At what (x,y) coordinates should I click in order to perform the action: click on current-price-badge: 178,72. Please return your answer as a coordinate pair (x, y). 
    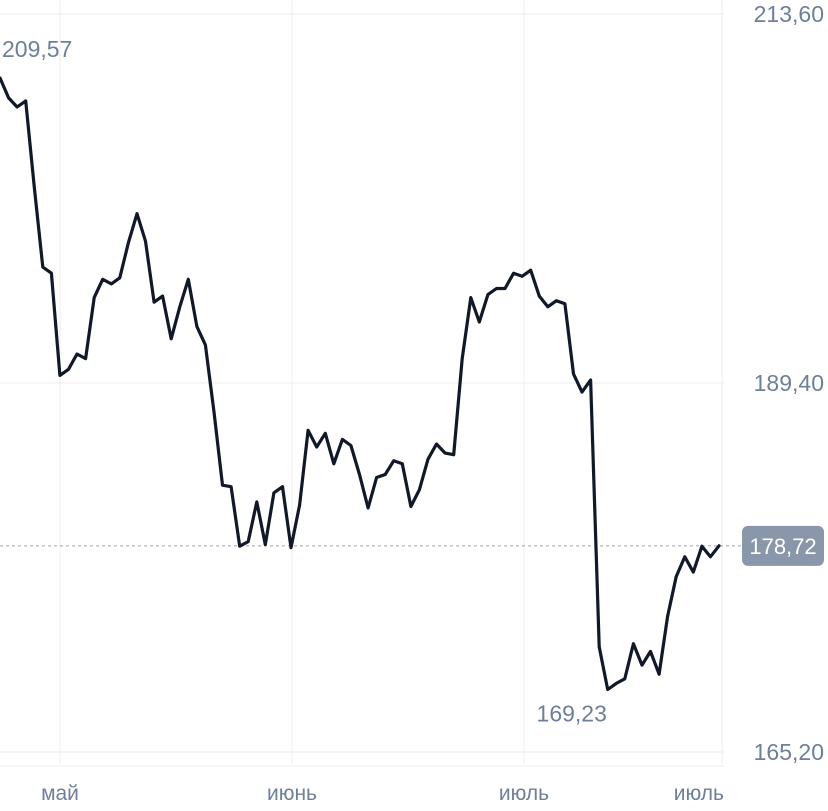
    Looking at the image, I should click on (783, 545).